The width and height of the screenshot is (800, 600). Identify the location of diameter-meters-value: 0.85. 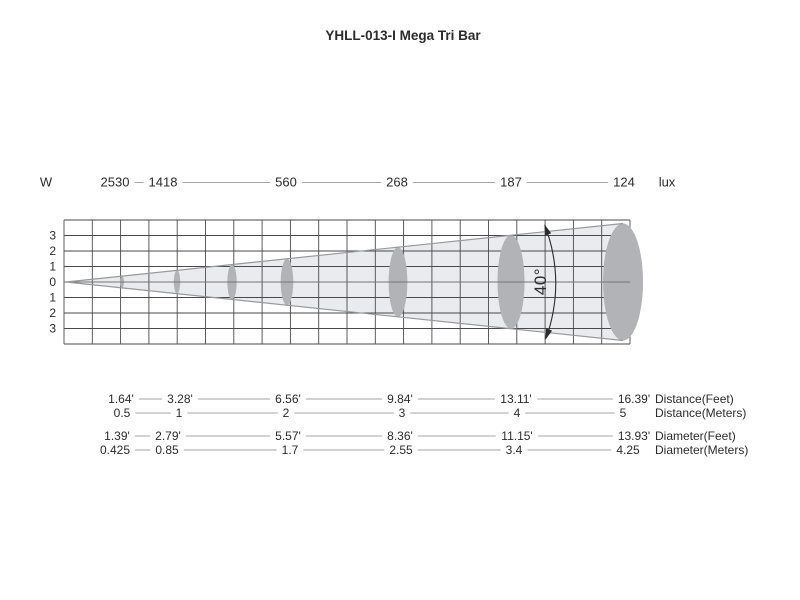
(167, 450).